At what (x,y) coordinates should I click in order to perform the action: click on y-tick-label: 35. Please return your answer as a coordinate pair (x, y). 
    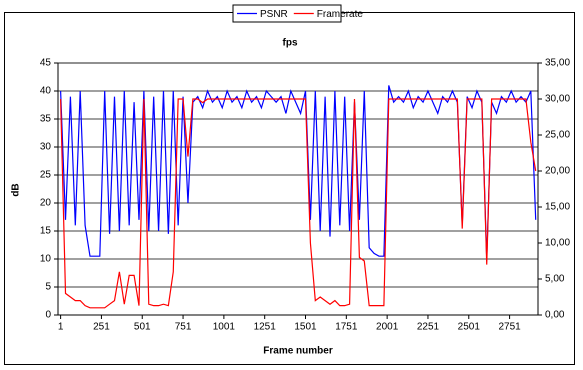
    Looking at the image, I should click on (46, 119).